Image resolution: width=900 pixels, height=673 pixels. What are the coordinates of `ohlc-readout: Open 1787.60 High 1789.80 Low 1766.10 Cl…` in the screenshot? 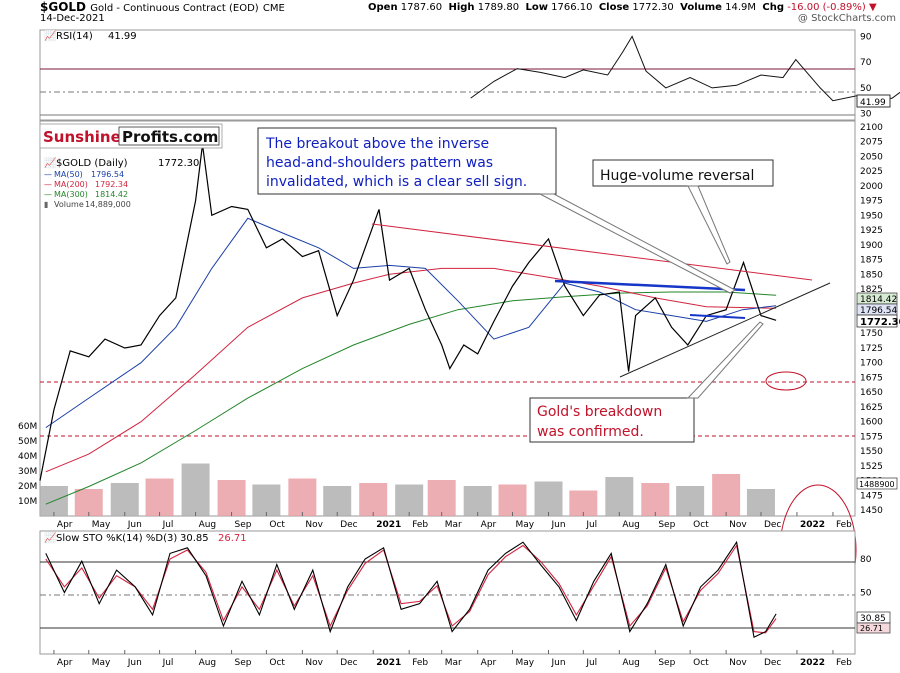 It's located at (622, 7).